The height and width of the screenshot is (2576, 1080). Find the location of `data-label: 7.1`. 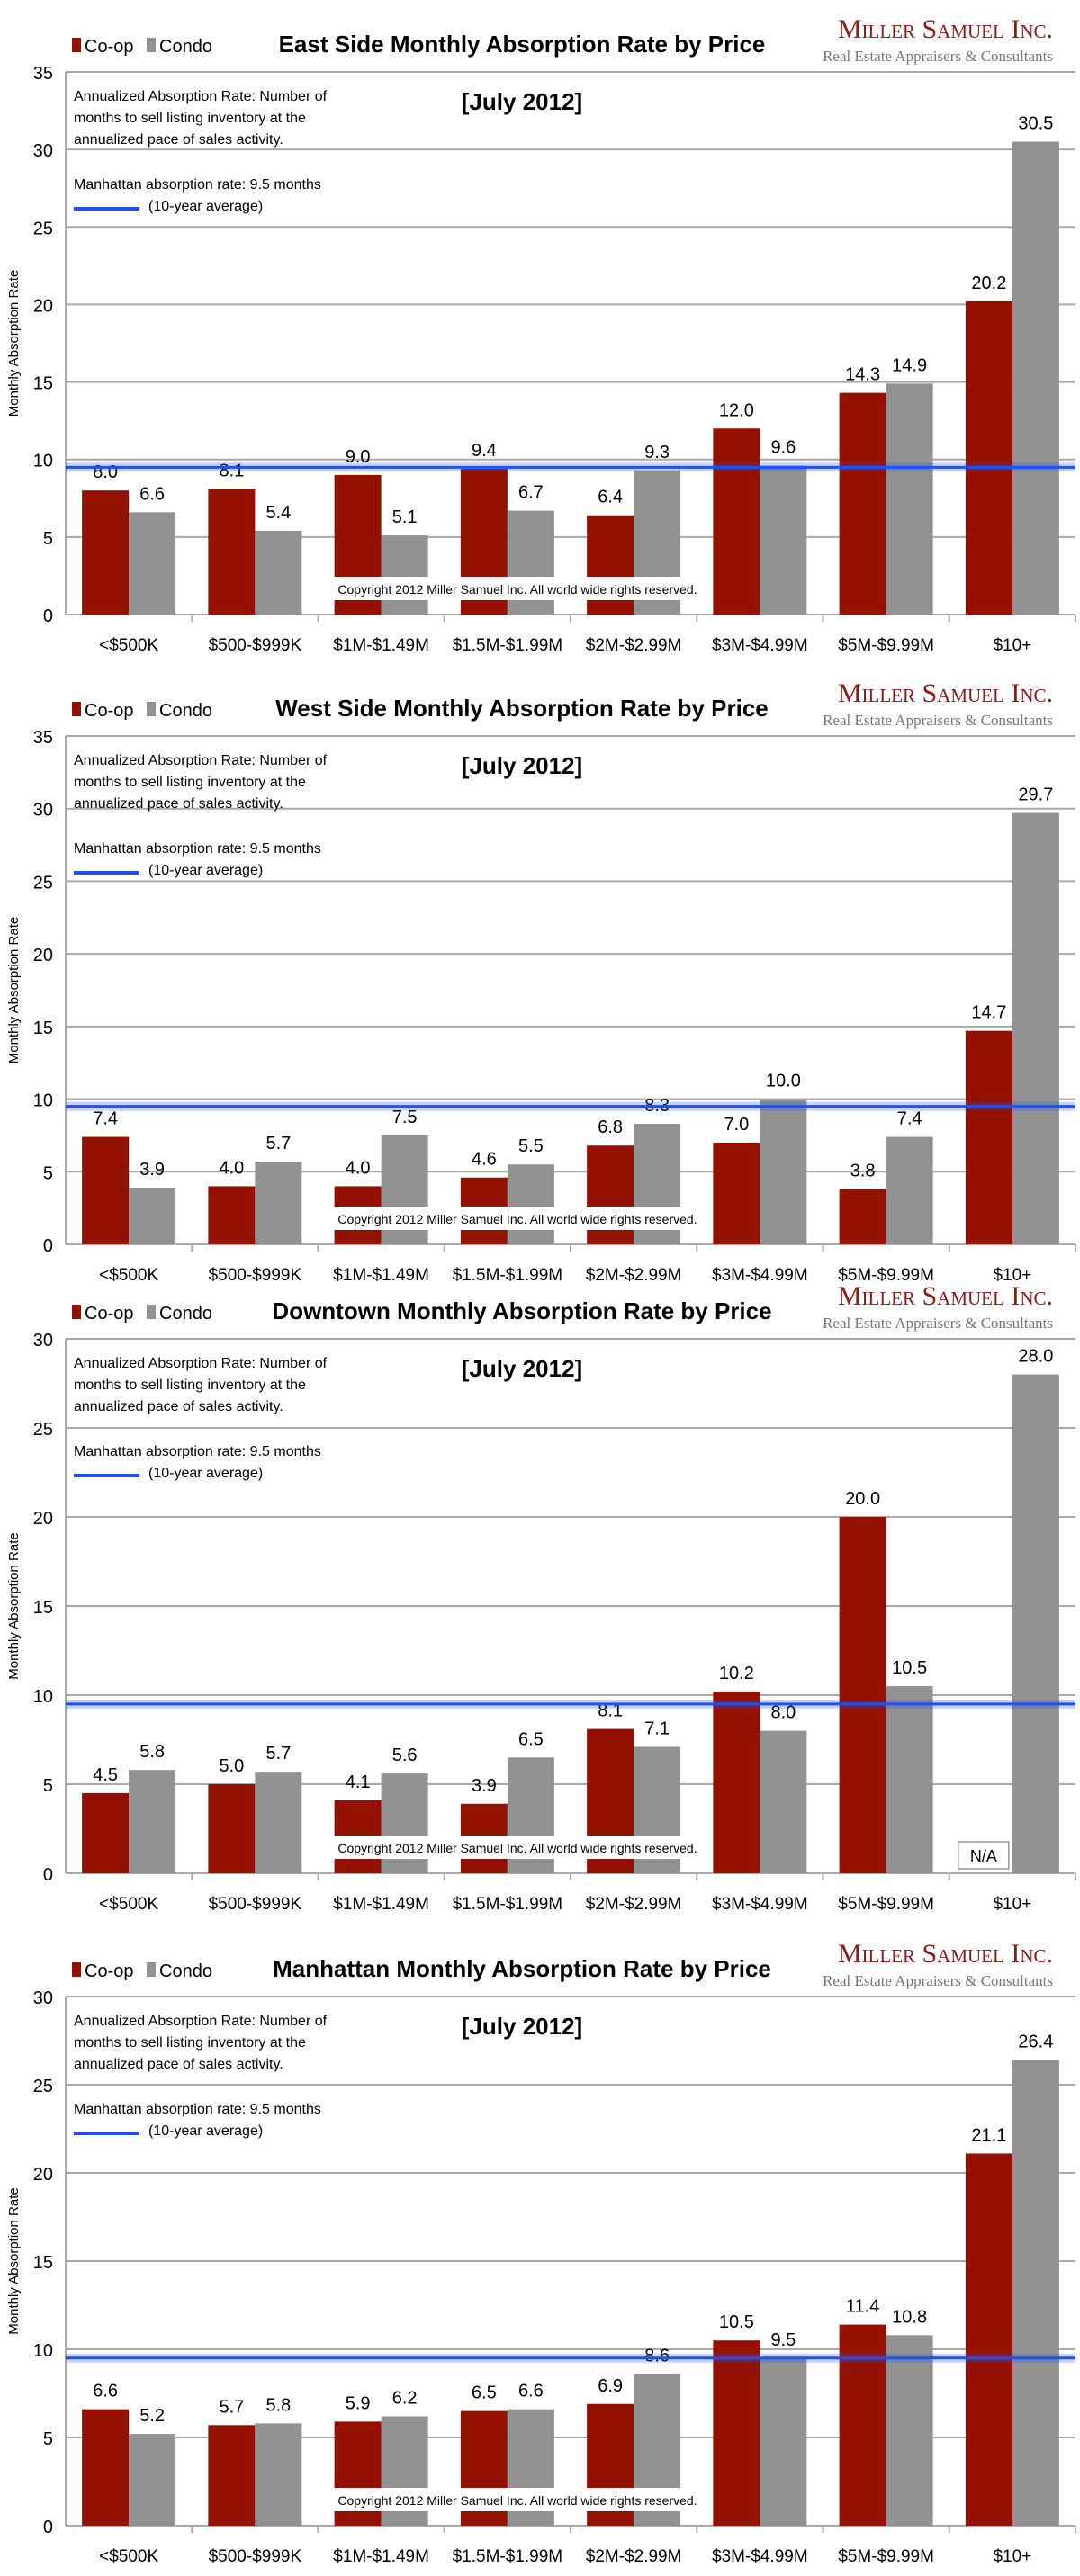

data-label: 7.1 is located at coordinates (657, 1729).